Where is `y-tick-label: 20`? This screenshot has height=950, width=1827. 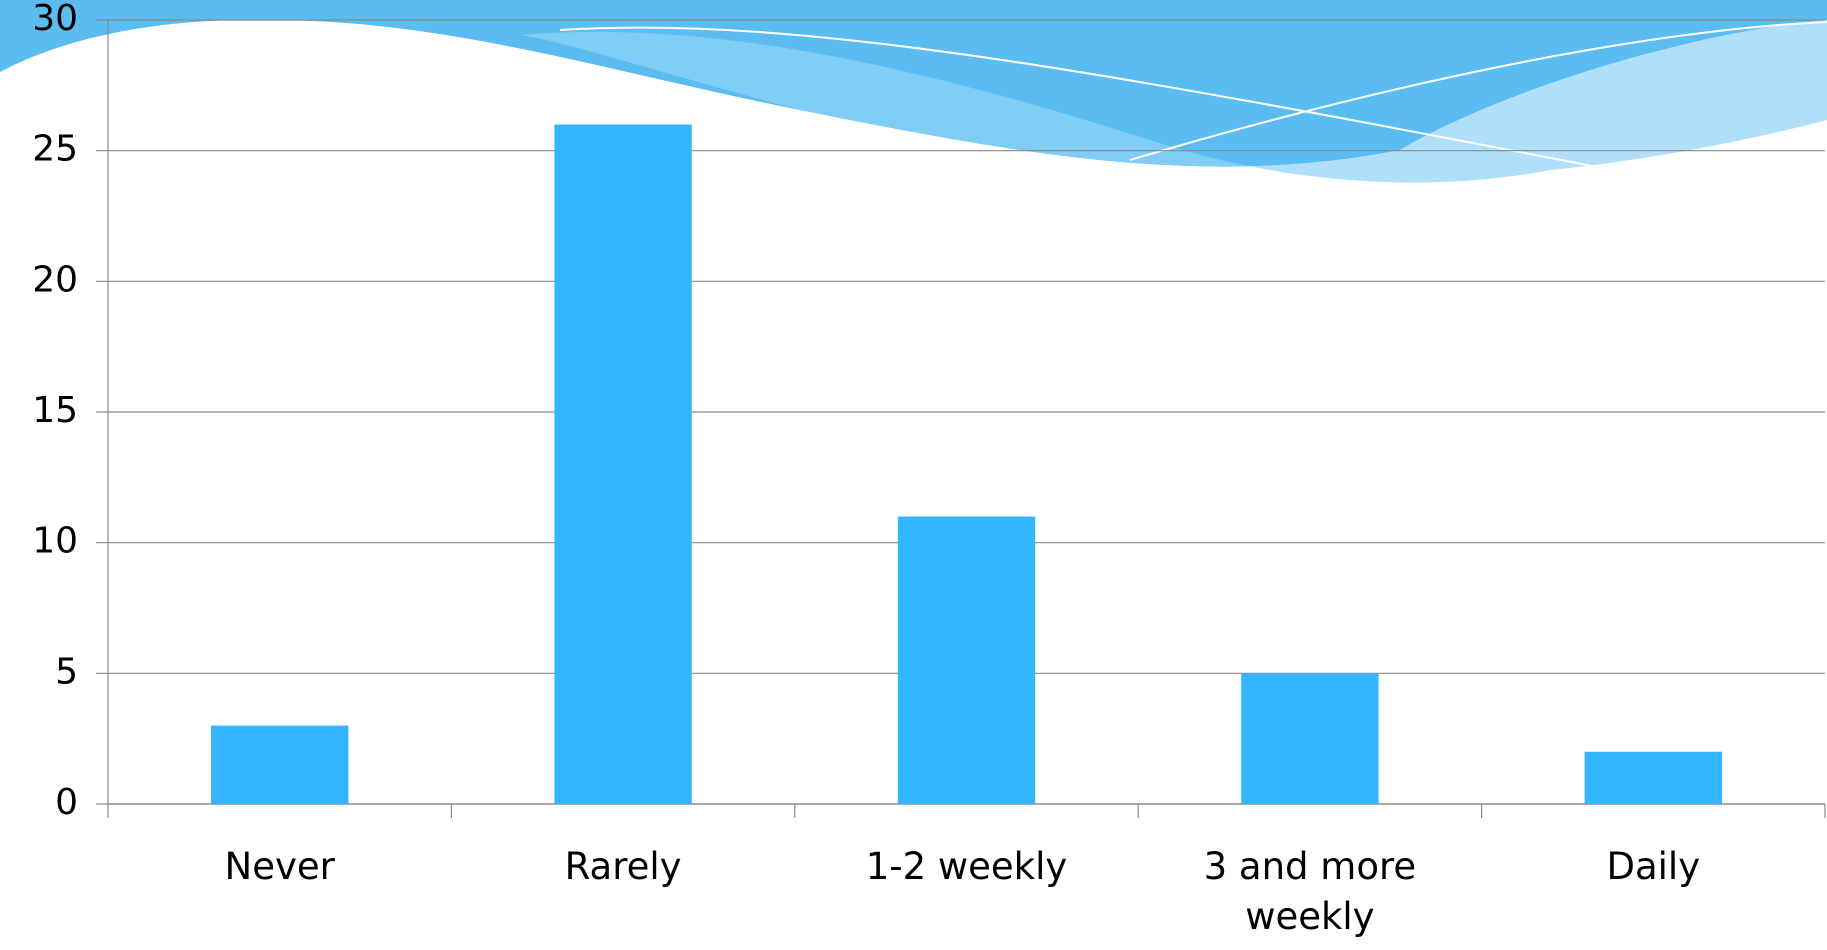 y-tick-label: 20 is located at coordinates (55, 279).